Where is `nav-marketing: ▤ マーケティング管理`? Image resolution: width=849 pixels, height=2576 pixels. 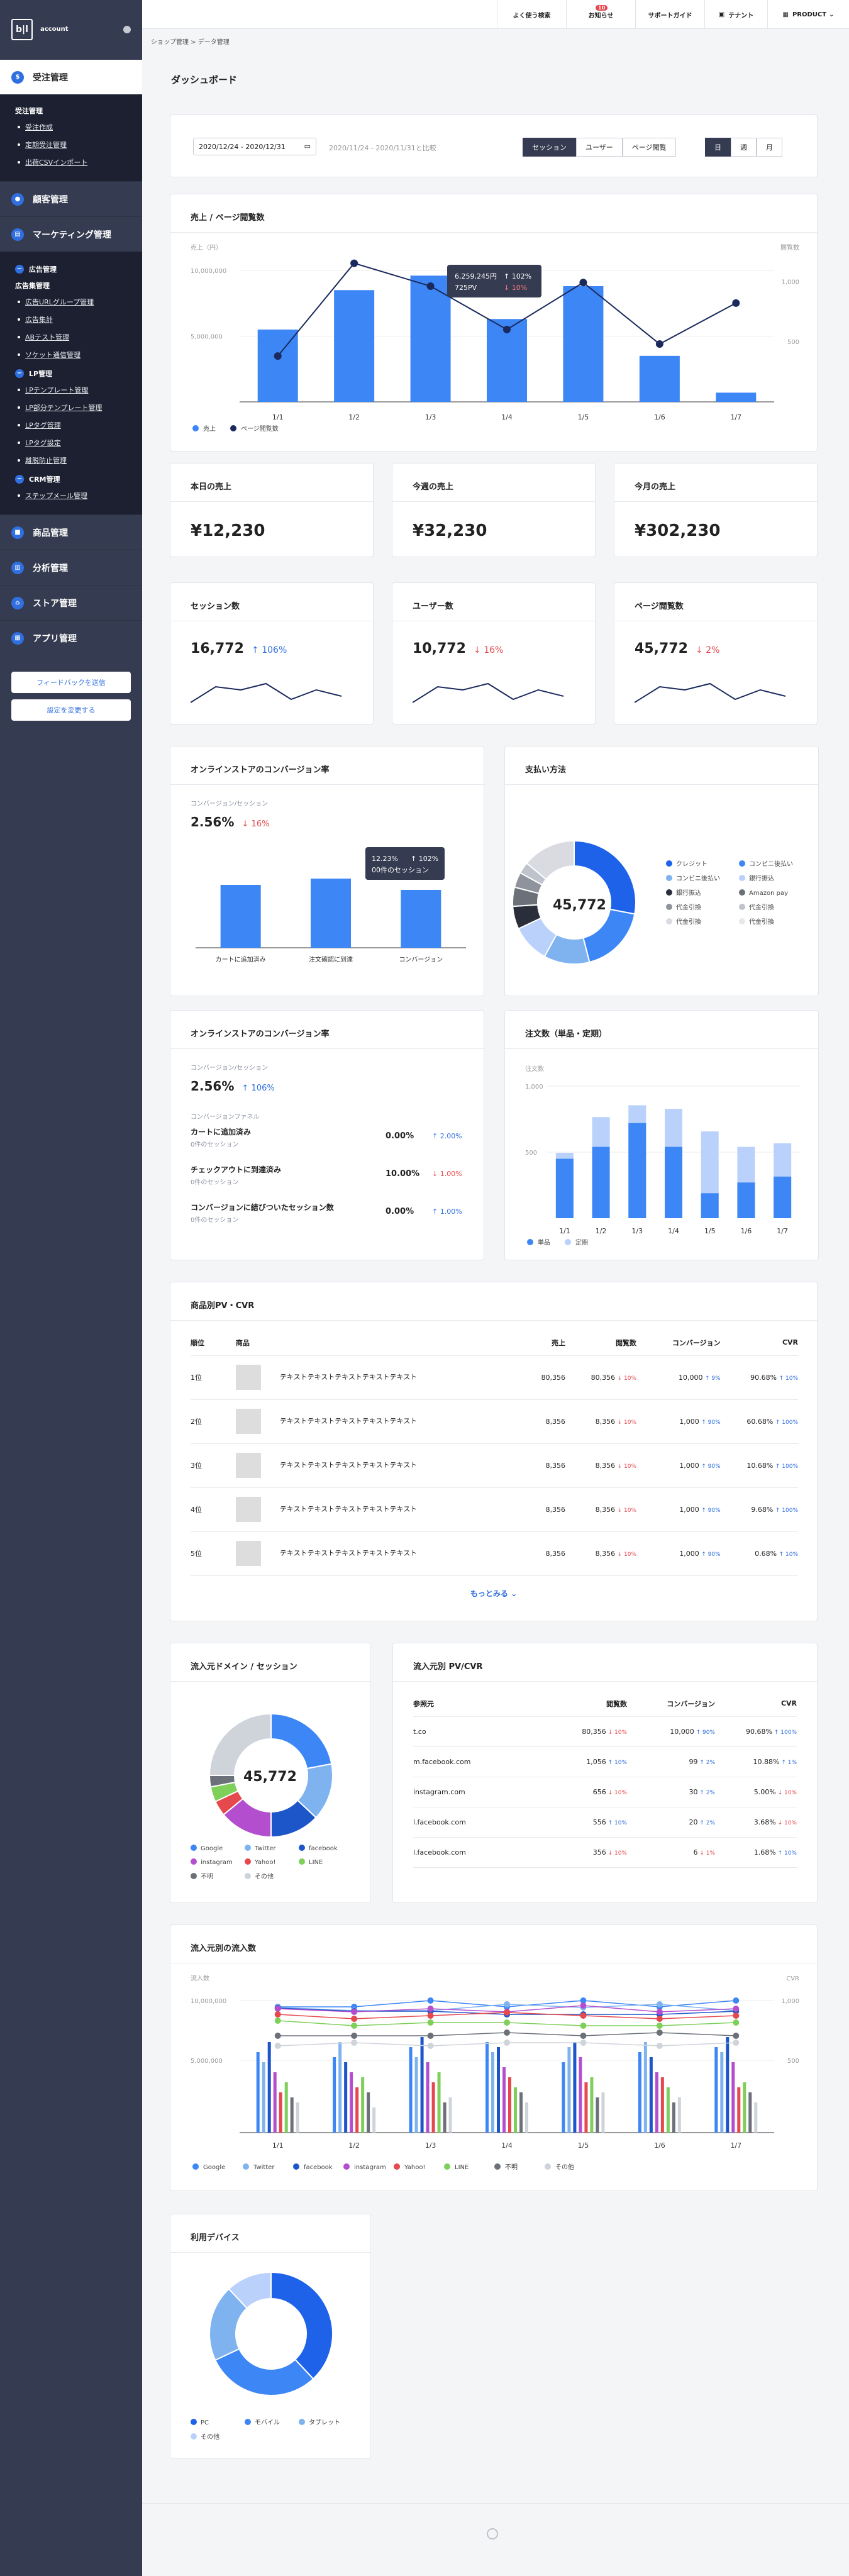 nav-marketing: ▤ マーケティング管理 is located at coordinates (71, 234).